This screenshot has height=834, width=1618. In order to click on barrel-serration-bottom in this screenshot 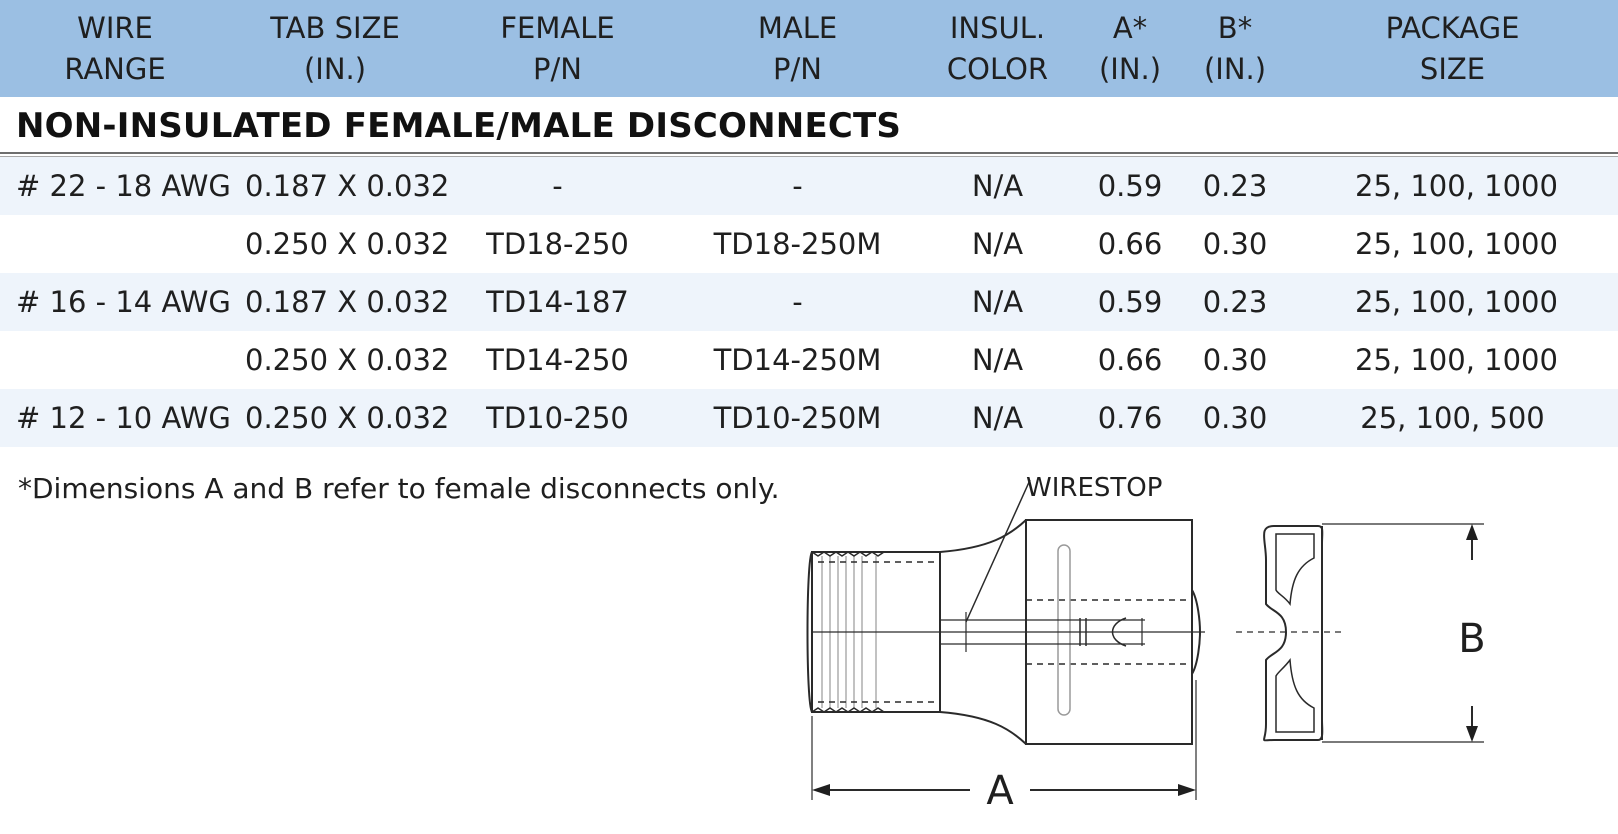, I will do `click(848, 710)`.